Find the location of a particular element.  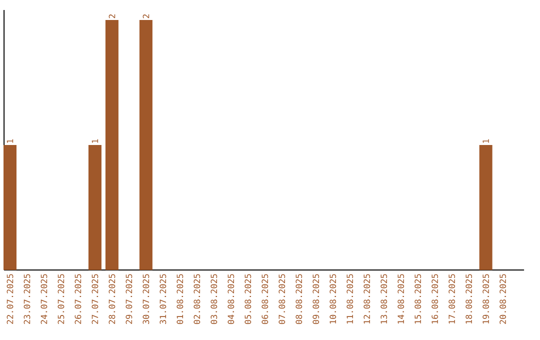

x-tick-label: 29.07.2025 is located at coordinates (129, 299).